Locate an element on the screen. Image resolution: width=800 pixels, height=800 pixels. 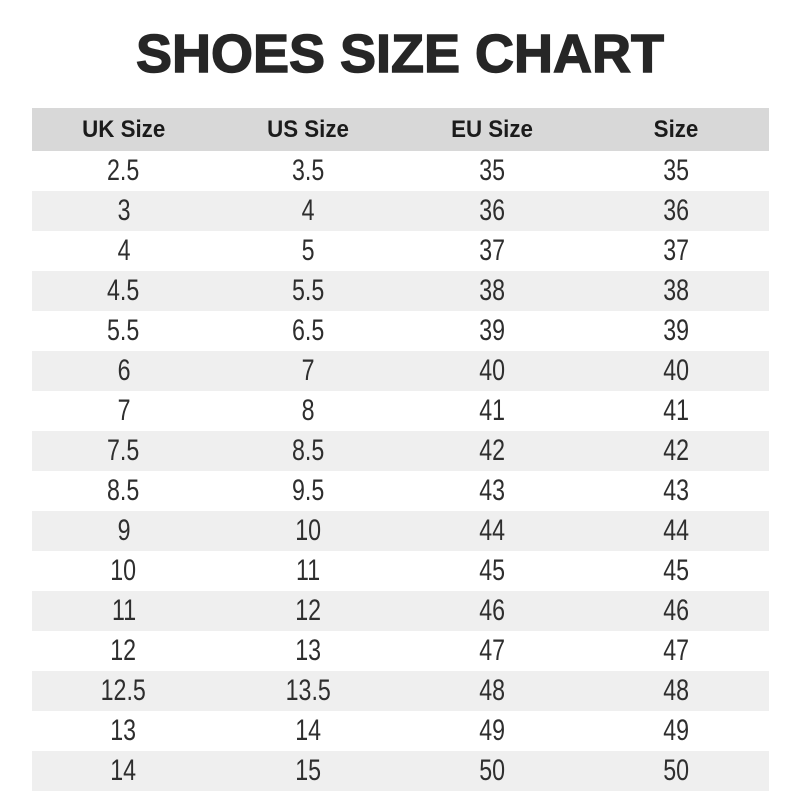
table-row: 9 10 44 44 is located at coordinates (400, 531).